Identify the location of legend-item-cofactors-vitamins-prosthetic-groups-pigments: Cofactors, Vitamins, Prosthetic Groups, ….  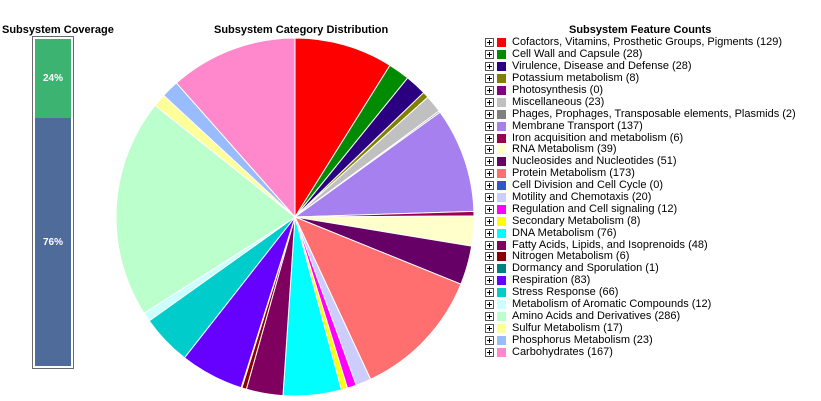
(640, 43).